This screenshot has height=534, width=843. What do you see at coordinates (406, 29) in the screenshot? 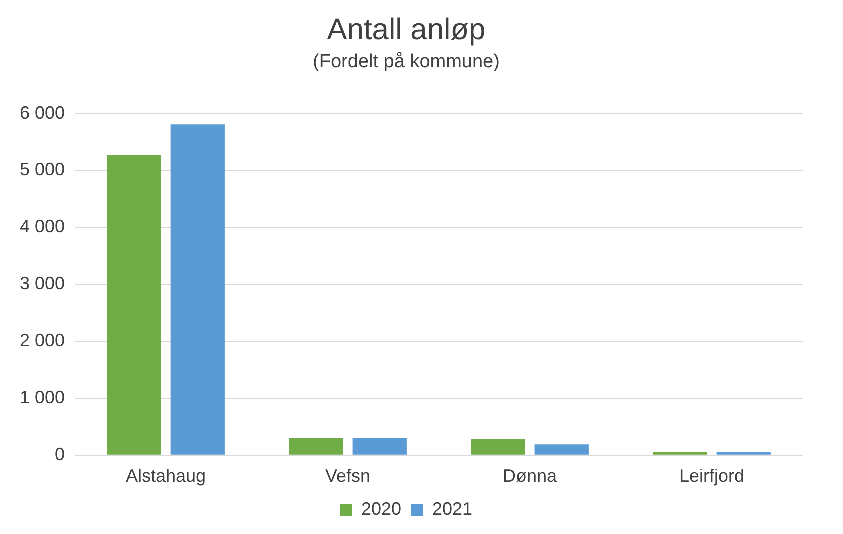
I see `chart-title: Antall anløp` at bounding box center [406, 29].